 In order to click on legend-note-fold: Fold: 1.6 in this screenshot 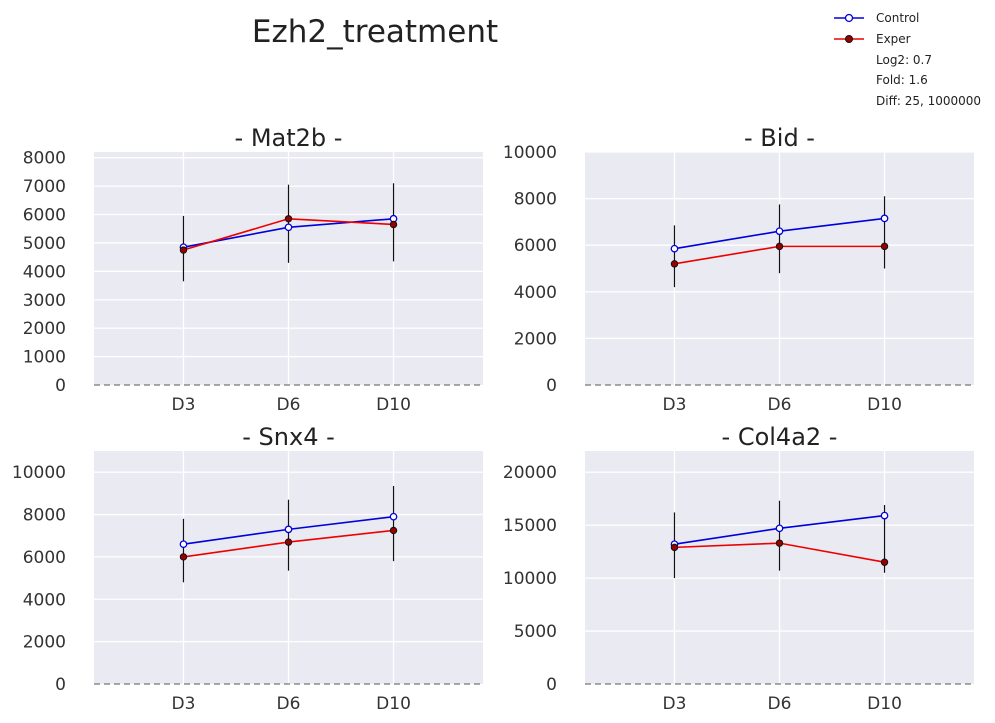, I will do `click(902, 80)`.